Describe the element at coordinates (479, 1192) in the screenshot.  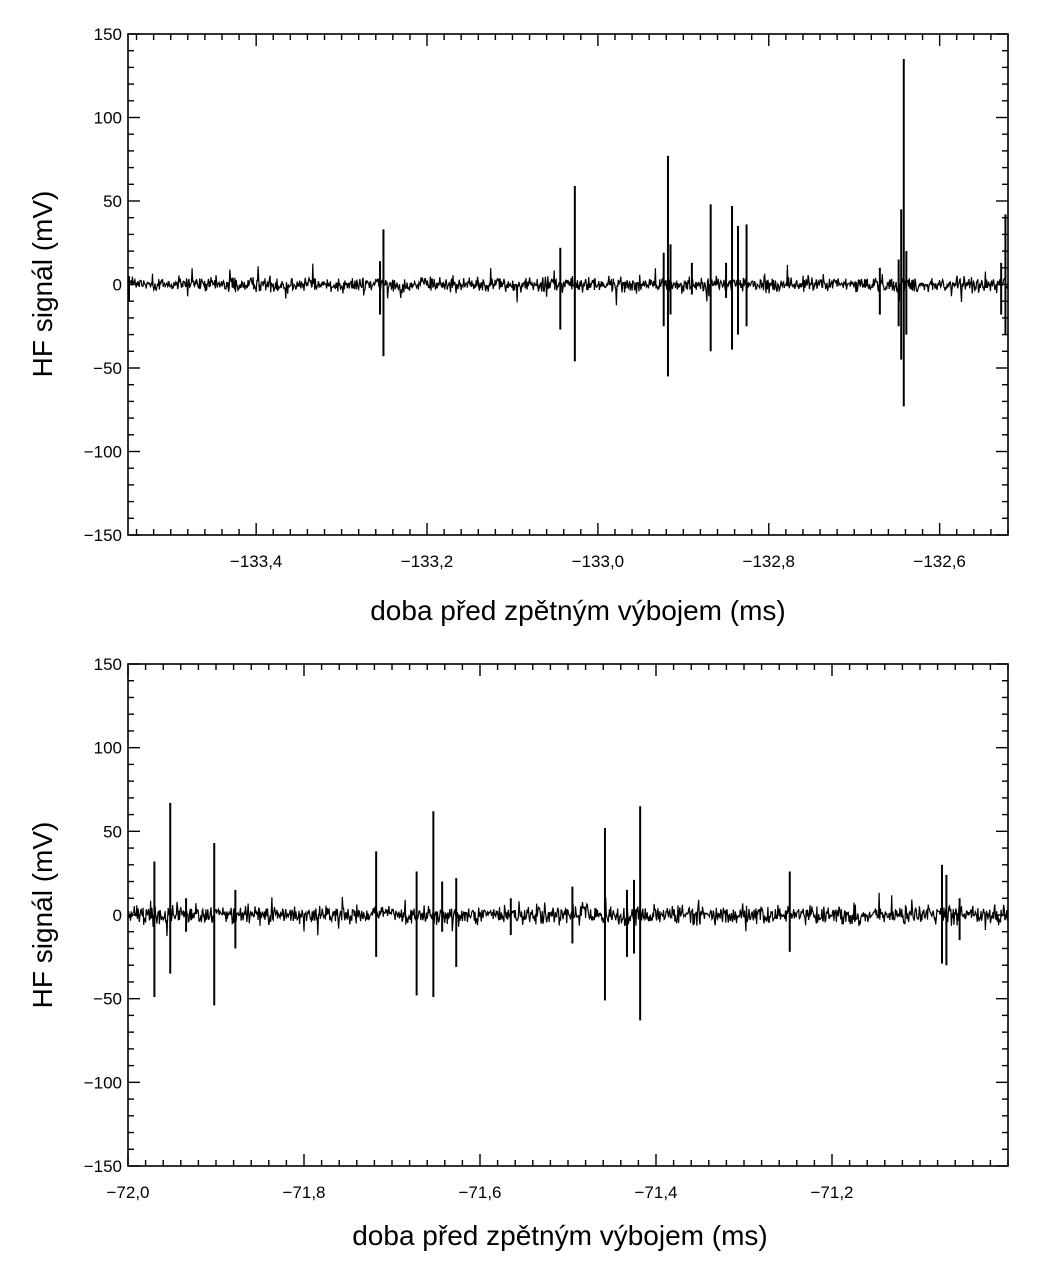
I see `x-tick-label: −71,6` at that location.